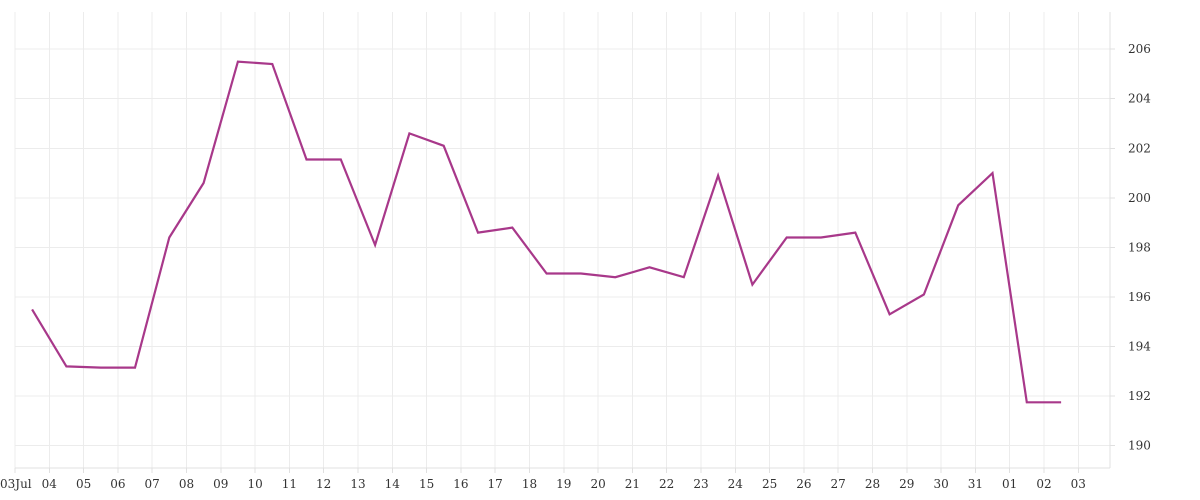 The width and height of the screenshot is (1200, 500). Describe the element at coordinates (632, 484) in the screenshot. I see `x-tick-label: 21` at that location.